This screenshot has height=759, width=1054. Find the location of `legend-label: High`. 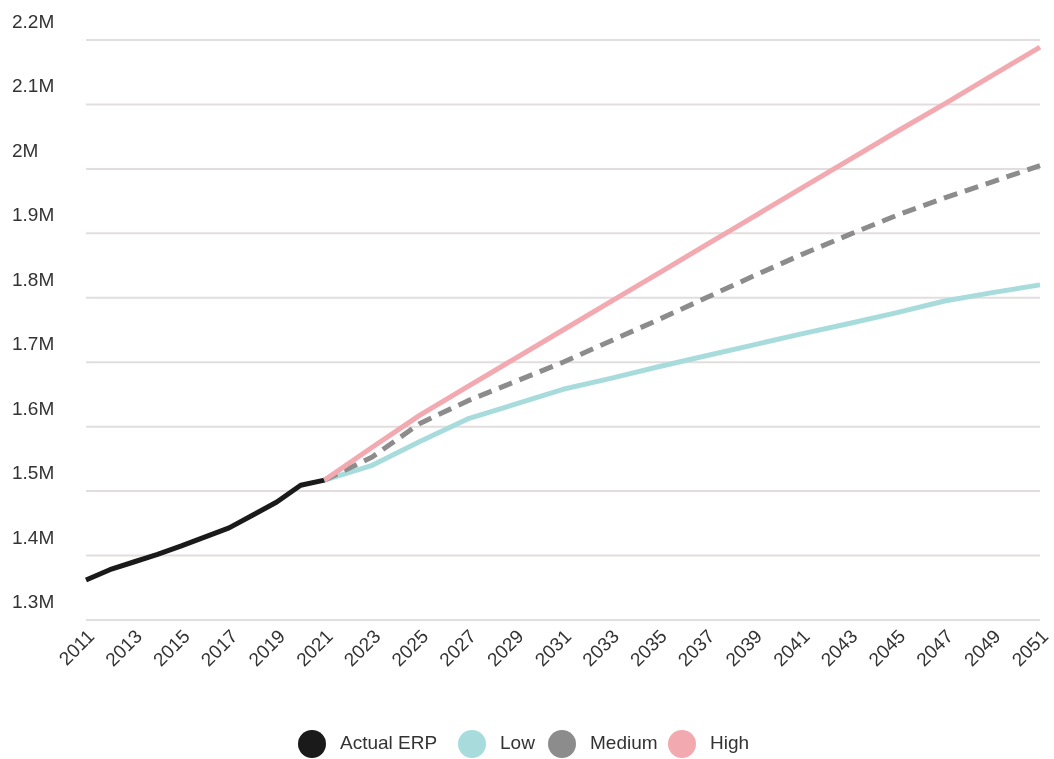

legend-label: High is located at coordinates (730, 743).